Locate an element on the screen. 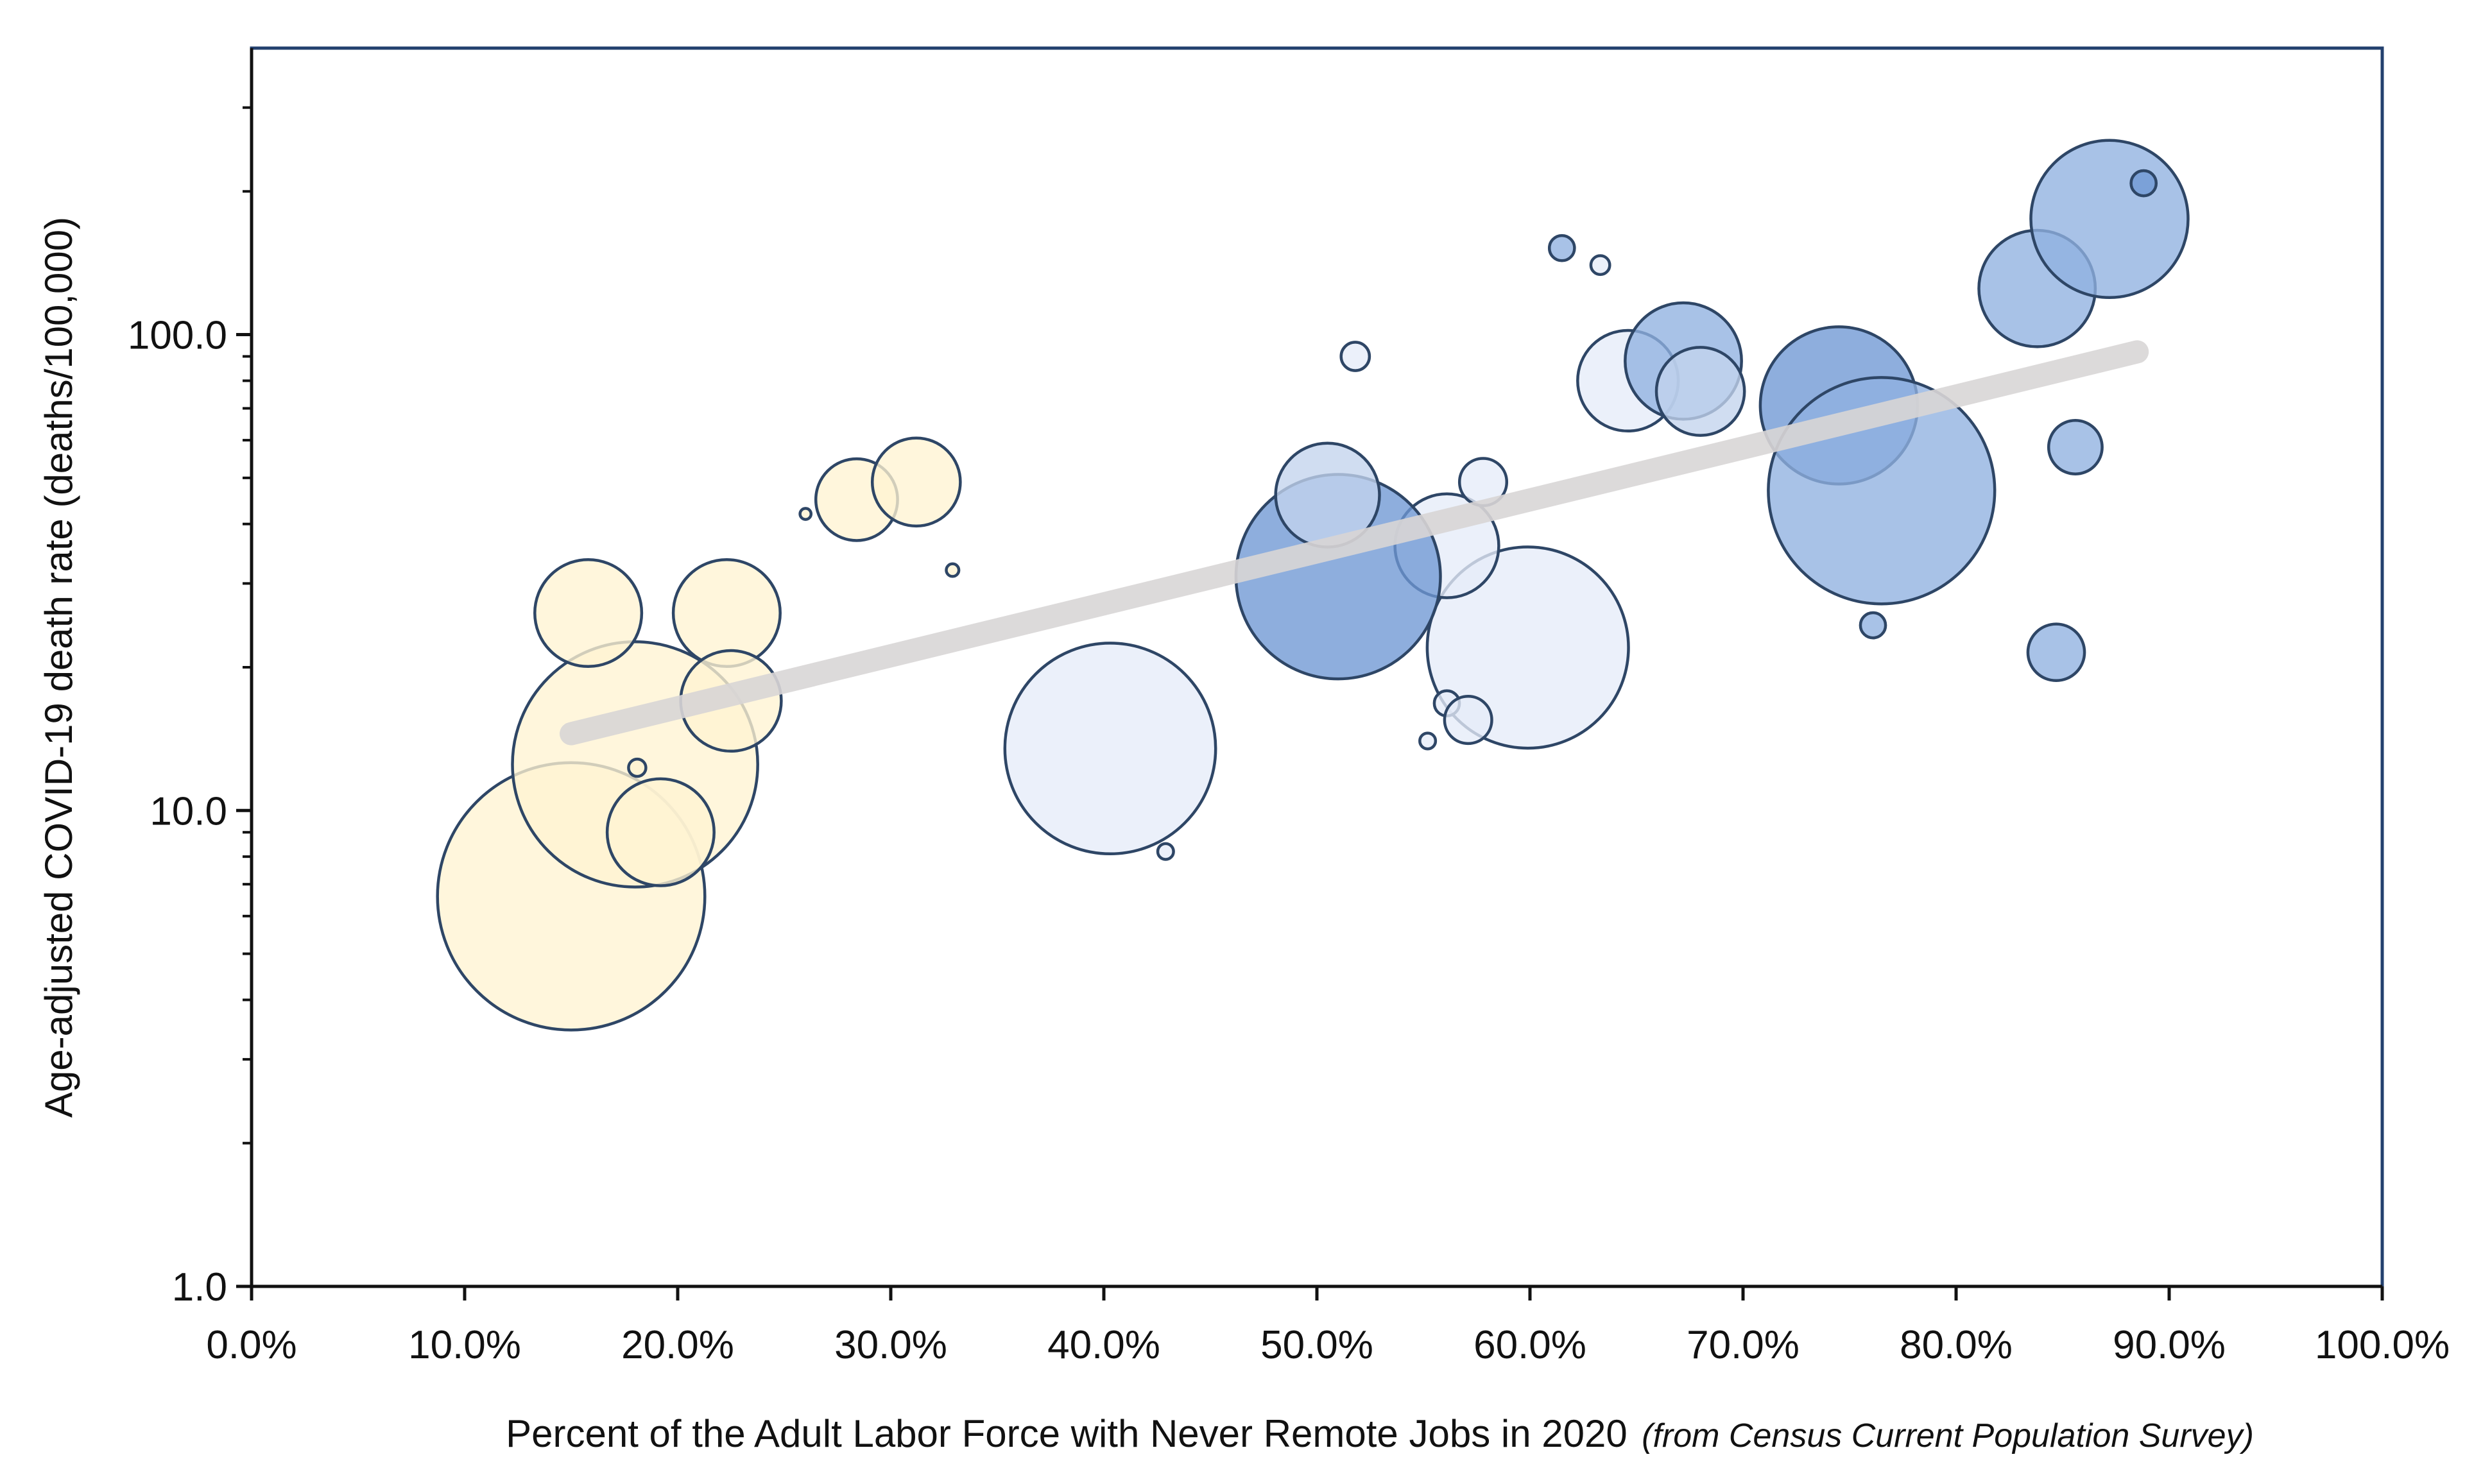 The image size is (2474, 1484). x-tick-label: 10.0% is located at coordinates (465, 1345).